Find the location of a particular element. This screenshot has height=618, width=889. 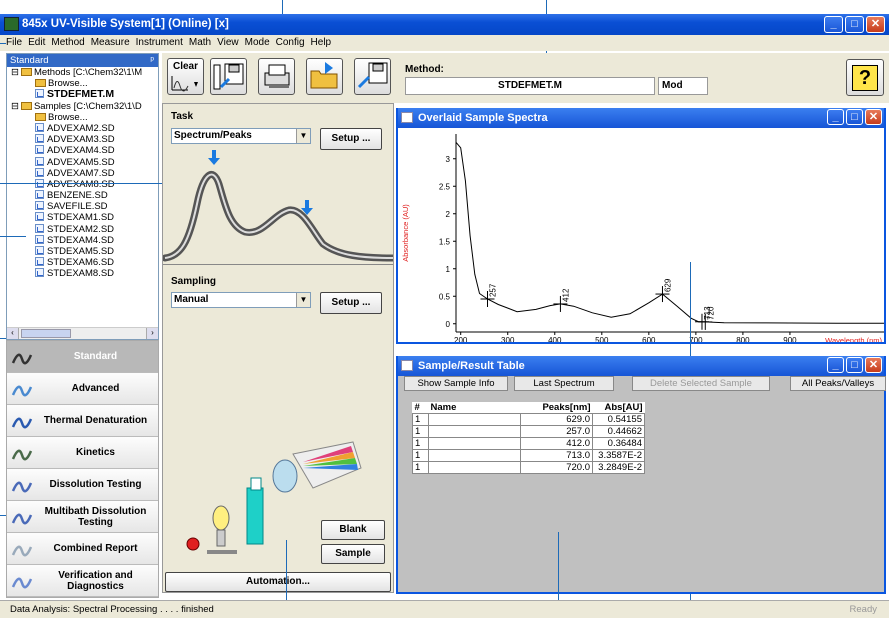

nav-combined-report: Combined Report is located at coordinates (82, 549).